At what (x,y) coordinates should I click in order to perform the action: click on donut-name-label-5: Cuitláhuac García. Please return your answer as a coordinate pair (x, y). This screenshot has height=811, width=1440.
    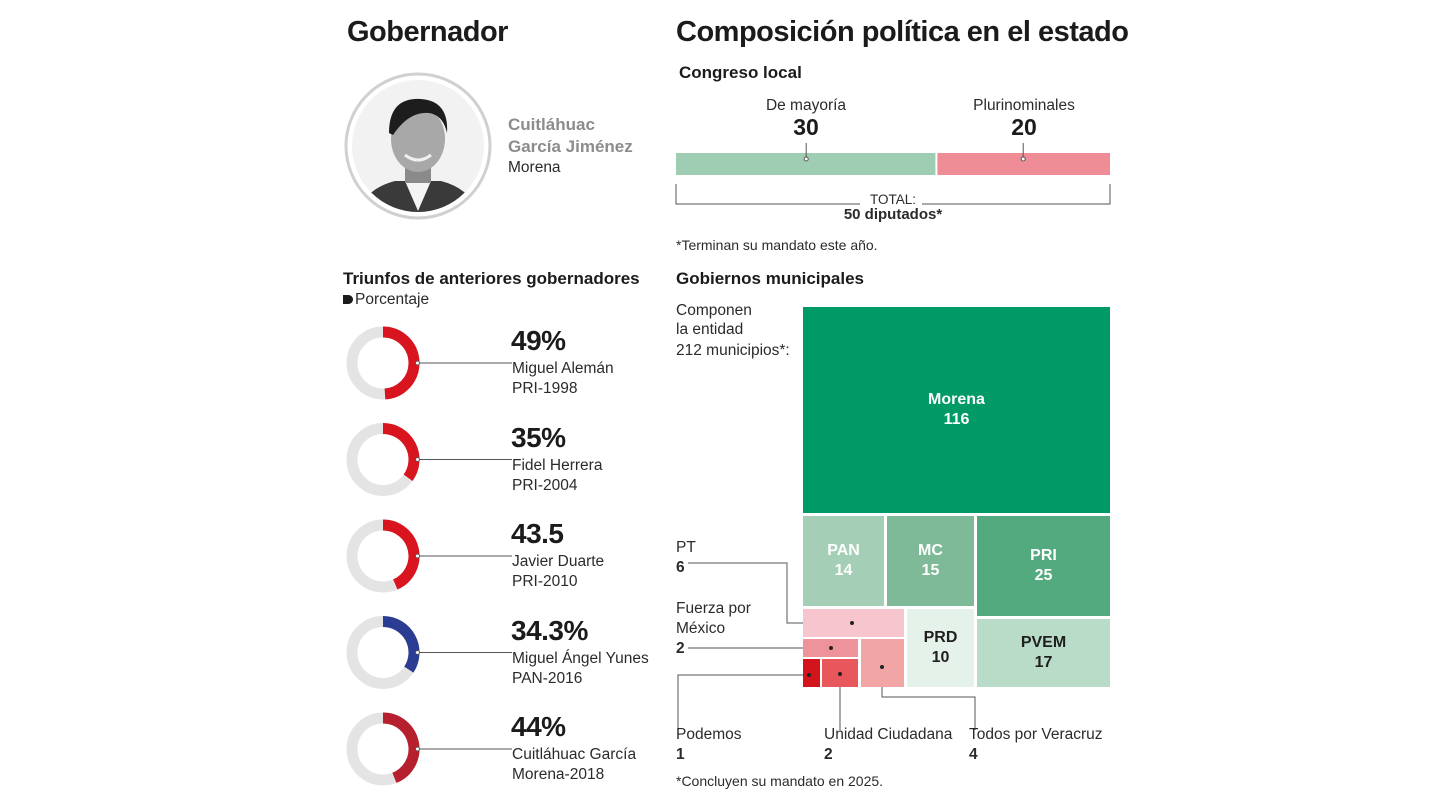
    Looking at the image, I should click on (574, 754).